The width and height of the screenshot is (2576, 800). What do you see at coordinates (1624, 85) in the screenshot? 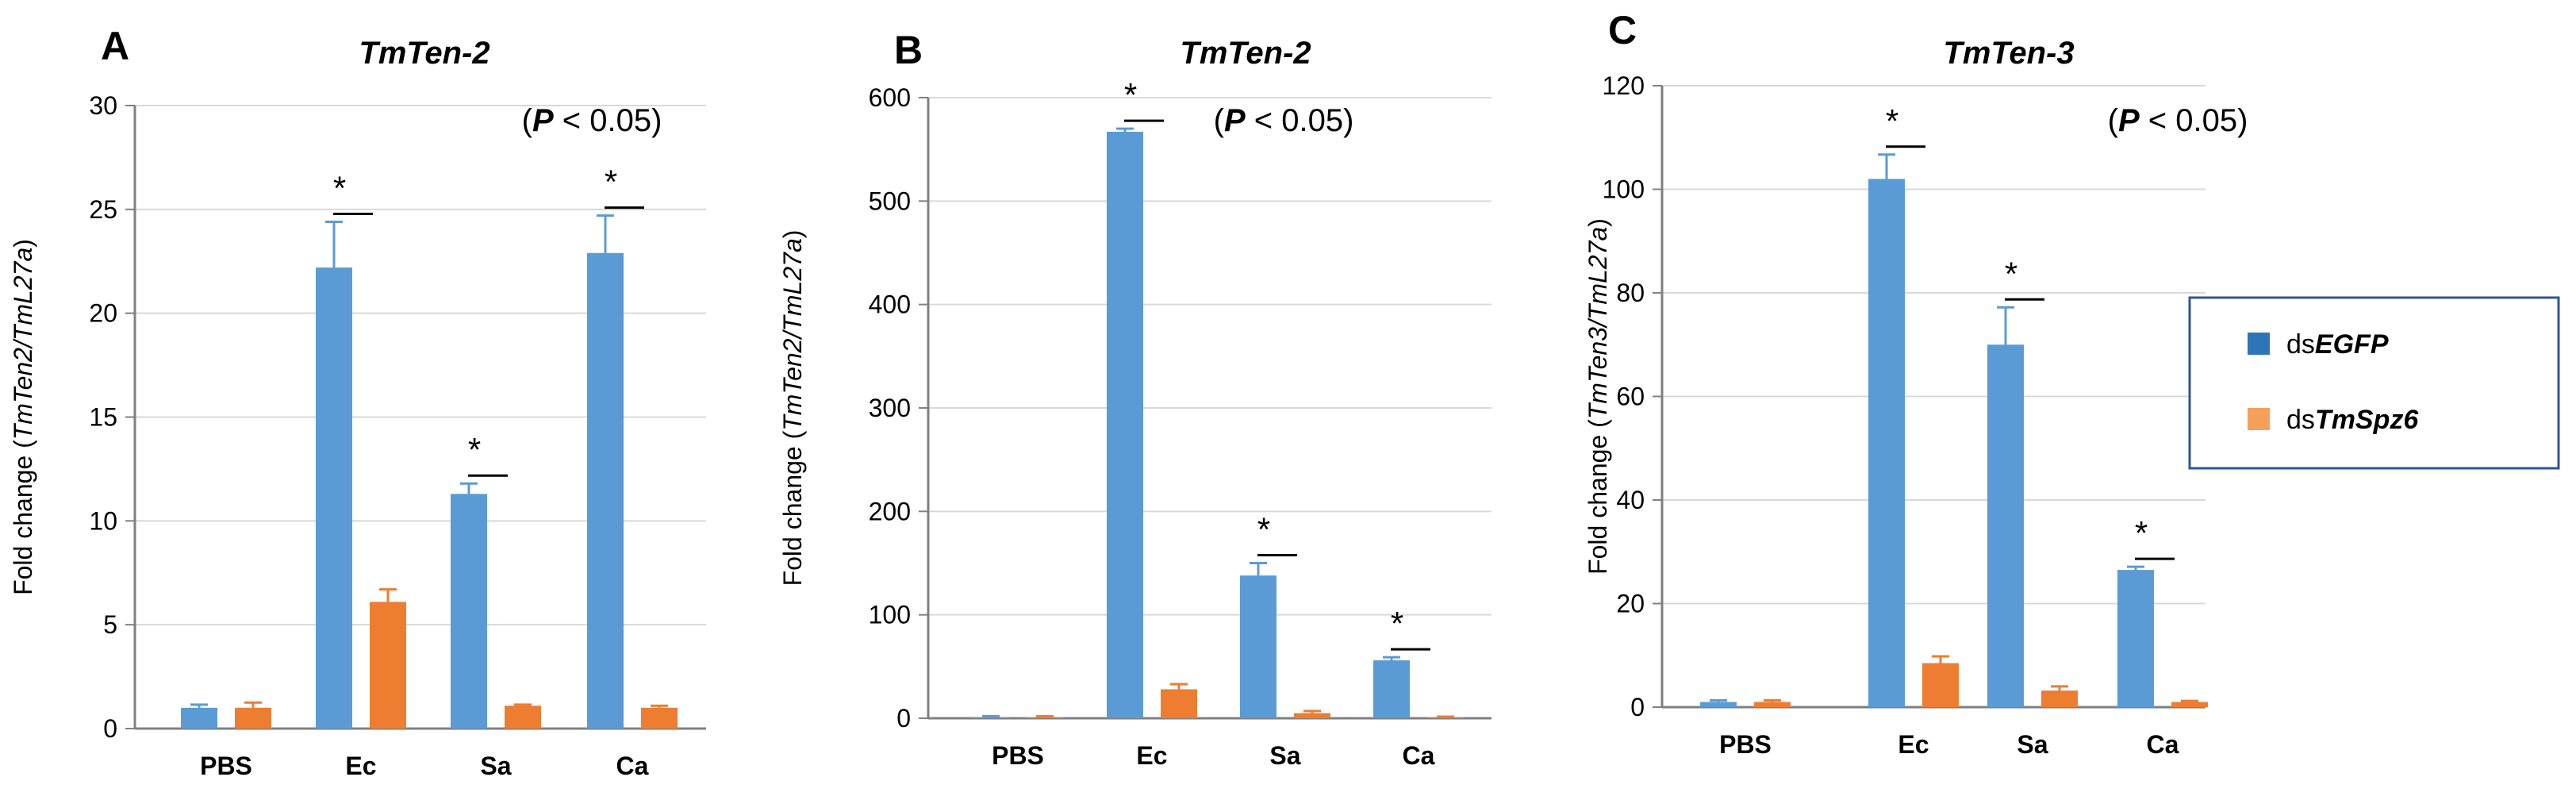
I see `y-tick-label: 120` at bounding box center [1624, 85].